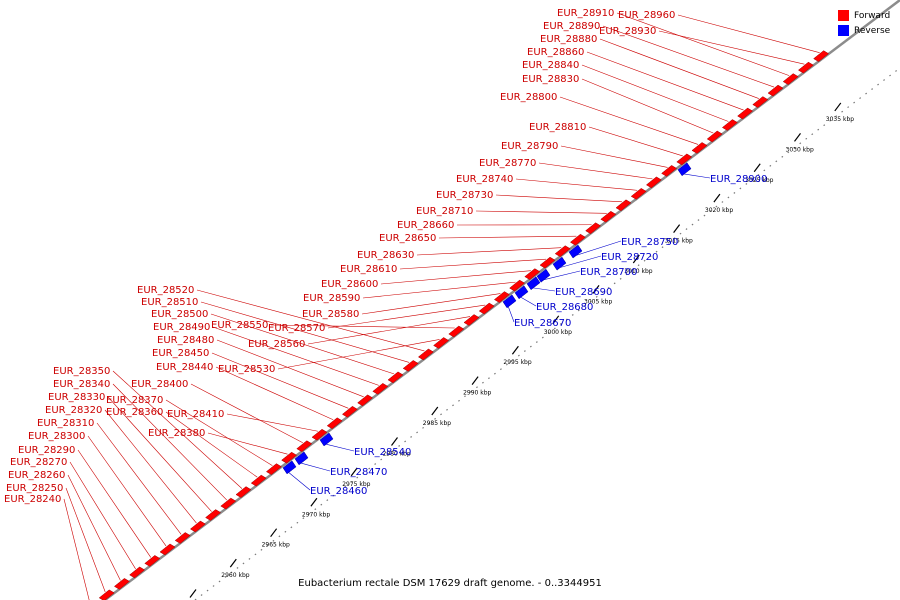  I want to click on legend-item-forward: Forward, so click(864, 15).